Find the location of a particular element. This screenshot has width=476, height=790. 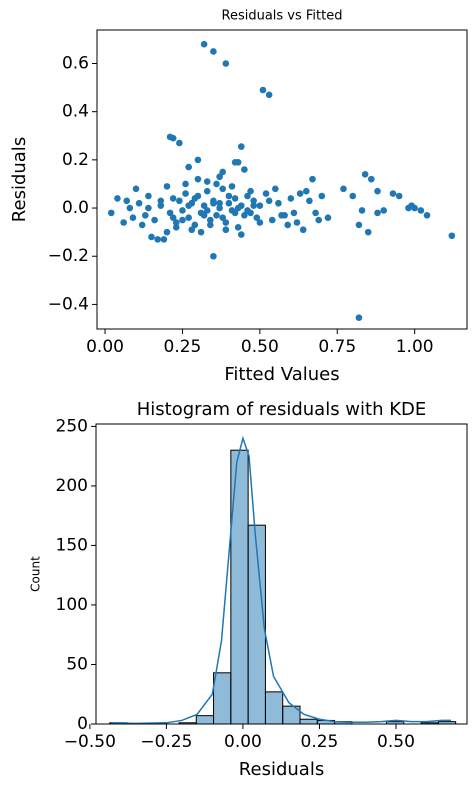

y-tick-label: 250 is located at coordinates (72, 426).